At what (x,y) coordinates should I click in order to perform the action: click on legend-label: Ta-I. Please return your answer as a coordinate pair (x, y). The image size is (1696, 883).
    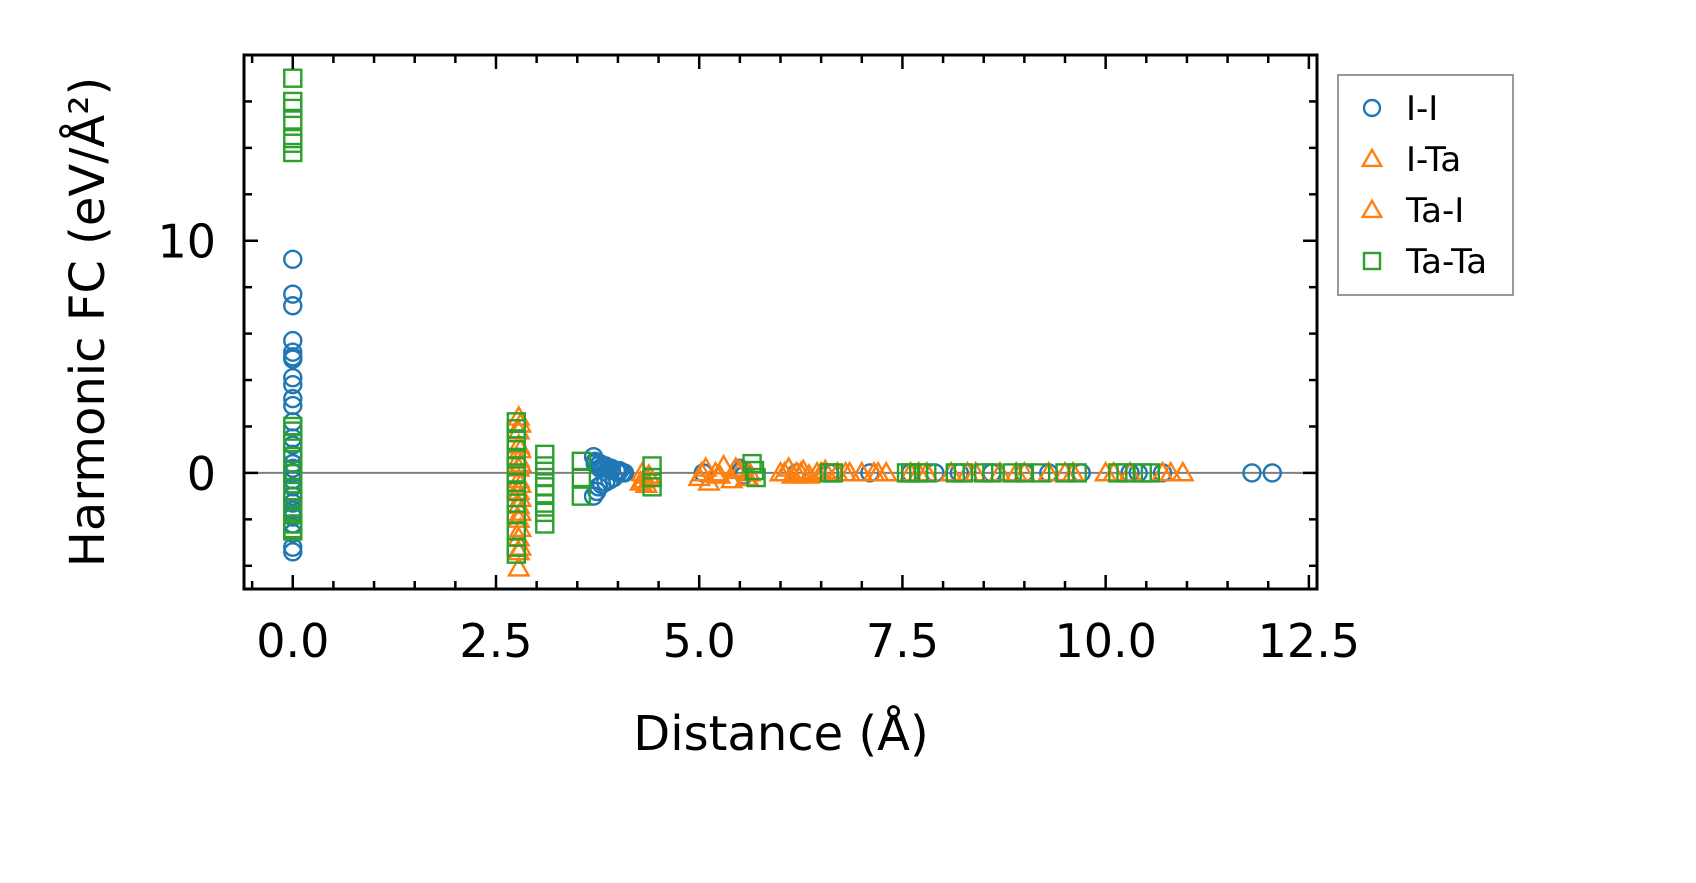
    Looking at the image, I should click on (1434, 211).